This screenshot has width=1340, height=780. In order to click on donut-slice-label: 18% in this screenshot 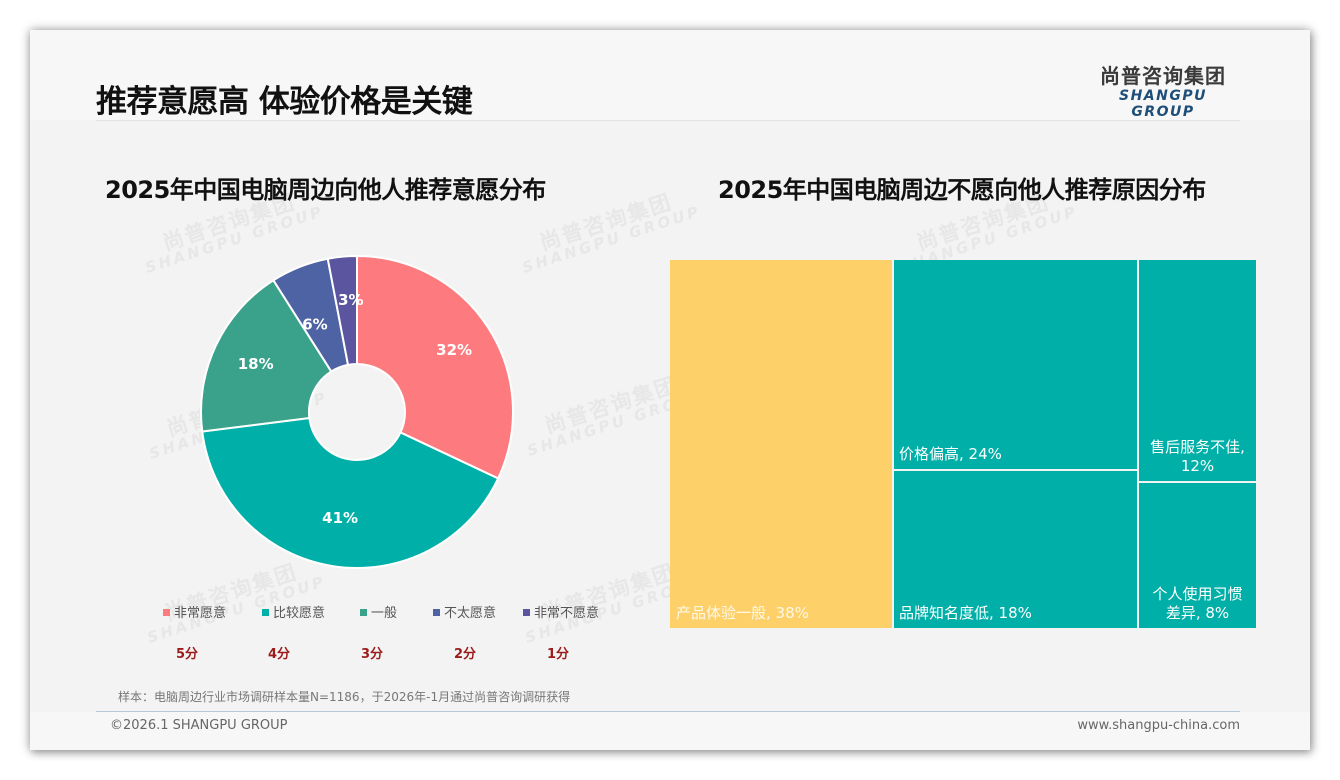, I will do `click(256, 364)`.